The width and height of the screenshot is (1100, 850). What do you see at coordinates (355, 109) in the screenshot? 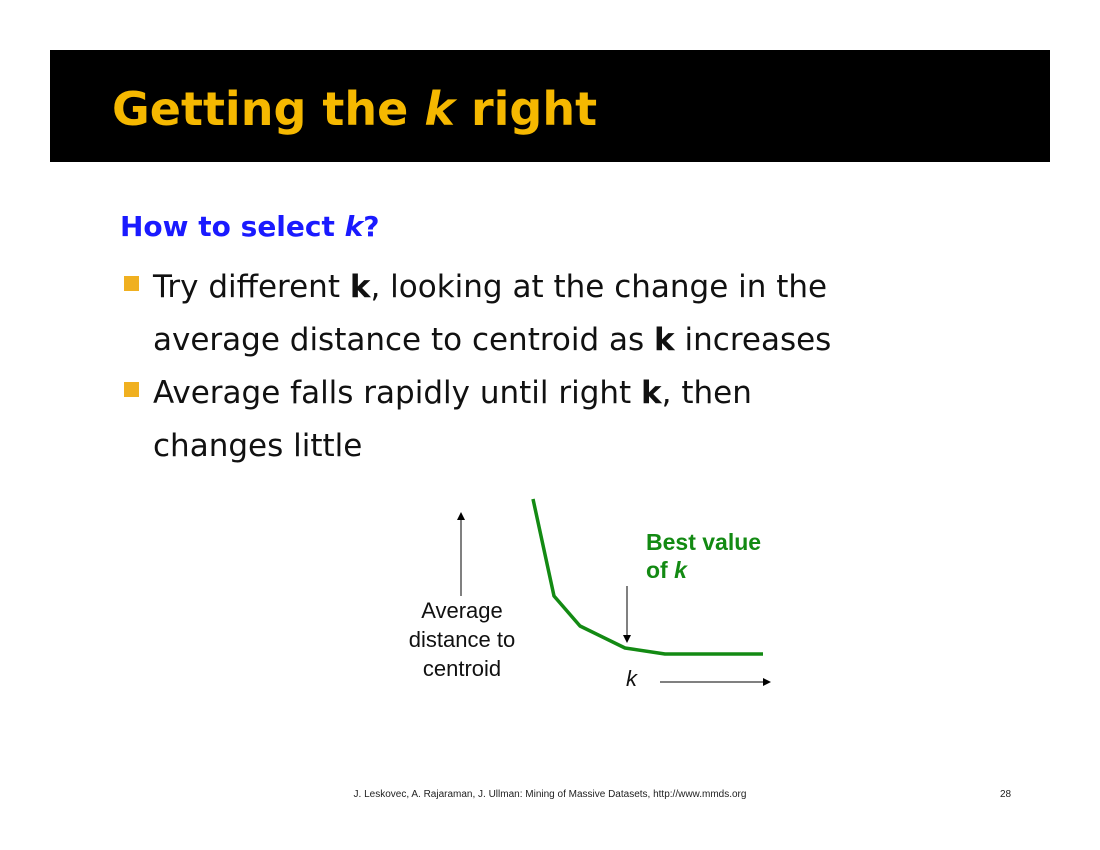
I see `slide-title: Getting the k right` at bounding box center [355, 109].